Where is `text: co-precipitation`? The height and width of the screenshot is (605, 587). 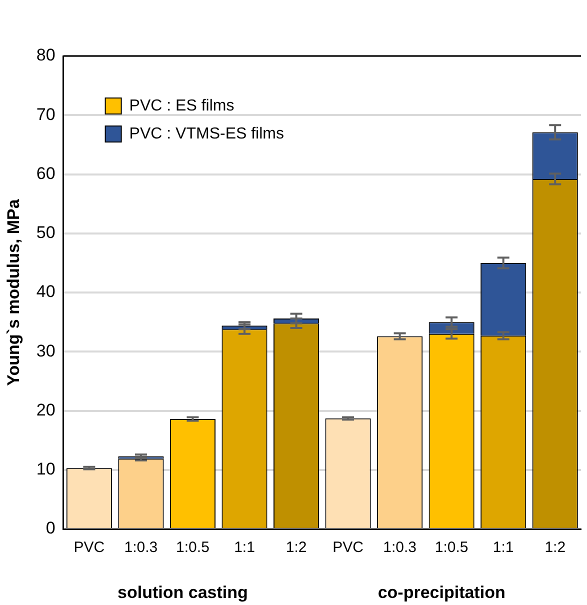 text: co-precipitation is located at coordinates (442, 592).